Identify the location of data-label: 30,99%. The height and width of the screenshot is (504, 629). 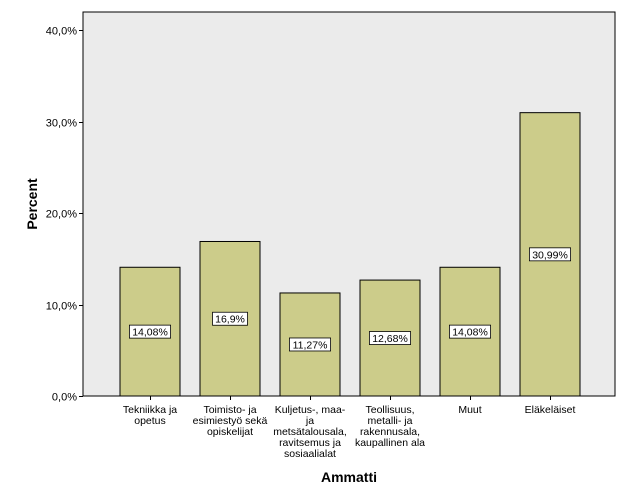
(550, 255).